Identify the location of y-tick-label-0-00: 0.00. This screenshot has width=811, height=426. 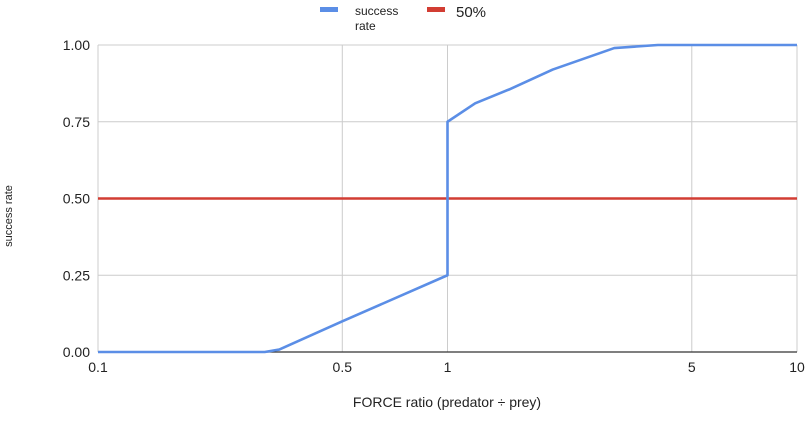
(76, 352).